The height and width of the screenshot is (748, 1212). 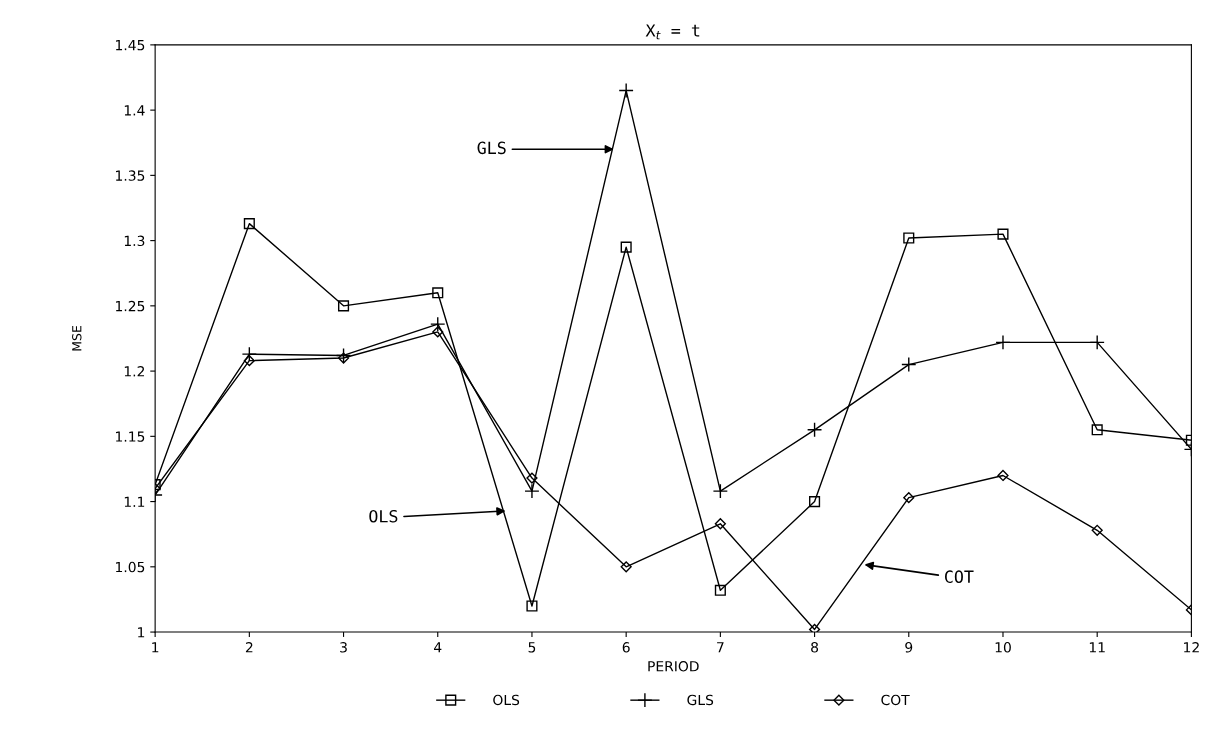 I want to click on y-tick-label: 1.15, so click(x=130, y=436).